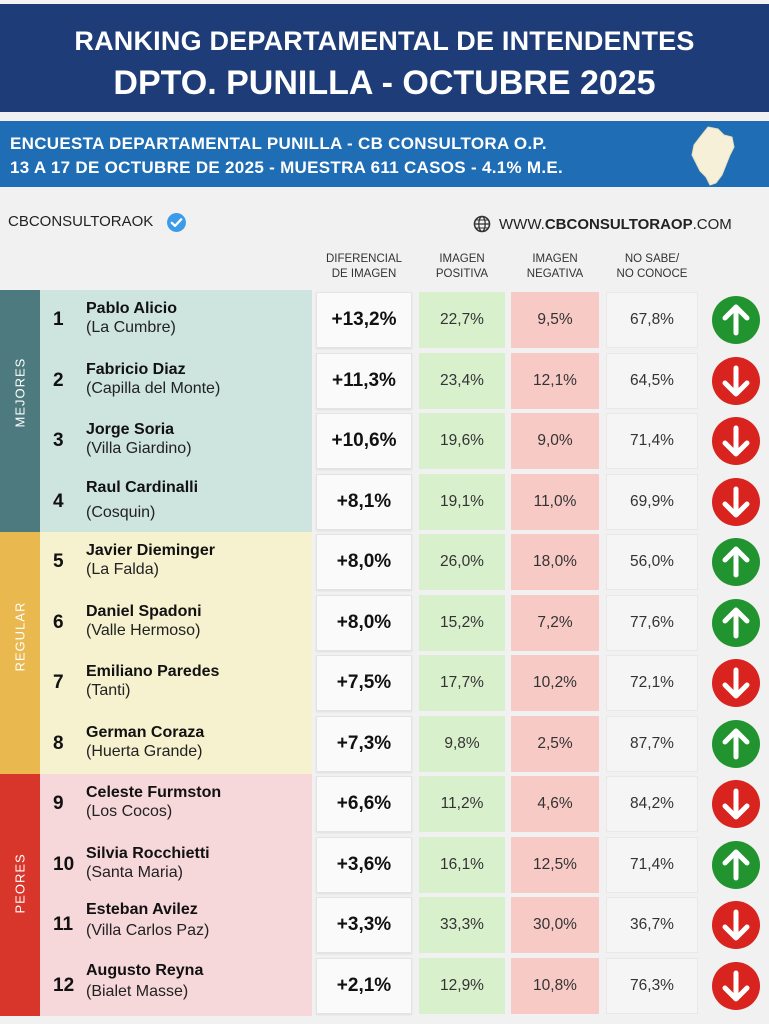 This screenshot has height=1024, width=769. Describe the element at coordinates (555, 274) in the screenshot. I see `column-header-negative-line2: NEGATIVA` at that location.